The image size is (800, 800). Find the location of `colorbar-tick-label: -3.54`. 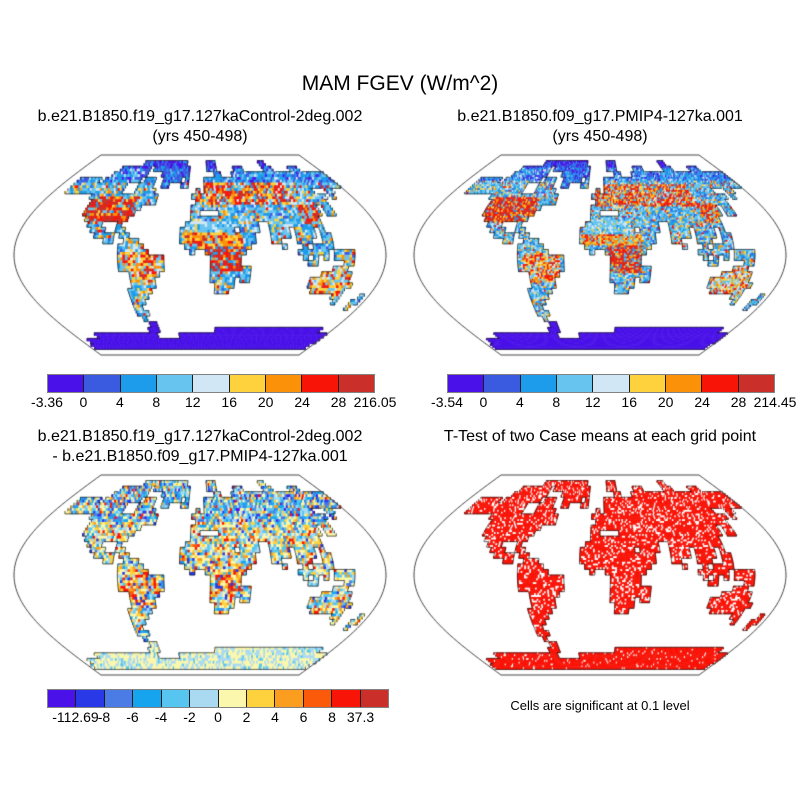

colorbar-tick-label: -3.54 is located at coordinates (447, 402).